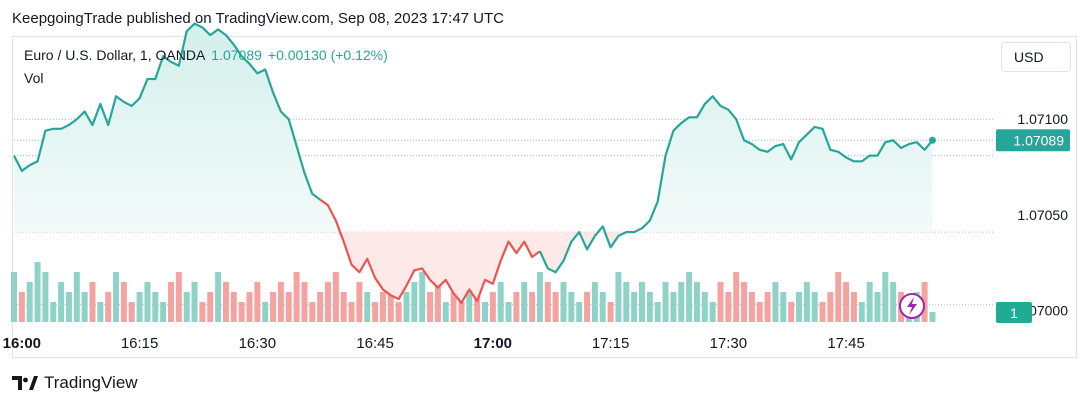 The width and height of the screenshot is (1090, 407). What do you see at coordinates (327, 55) in the screenshot?
I see `legend-change: +0.00130 (+0.12%)` at bounding box center [327, 55].